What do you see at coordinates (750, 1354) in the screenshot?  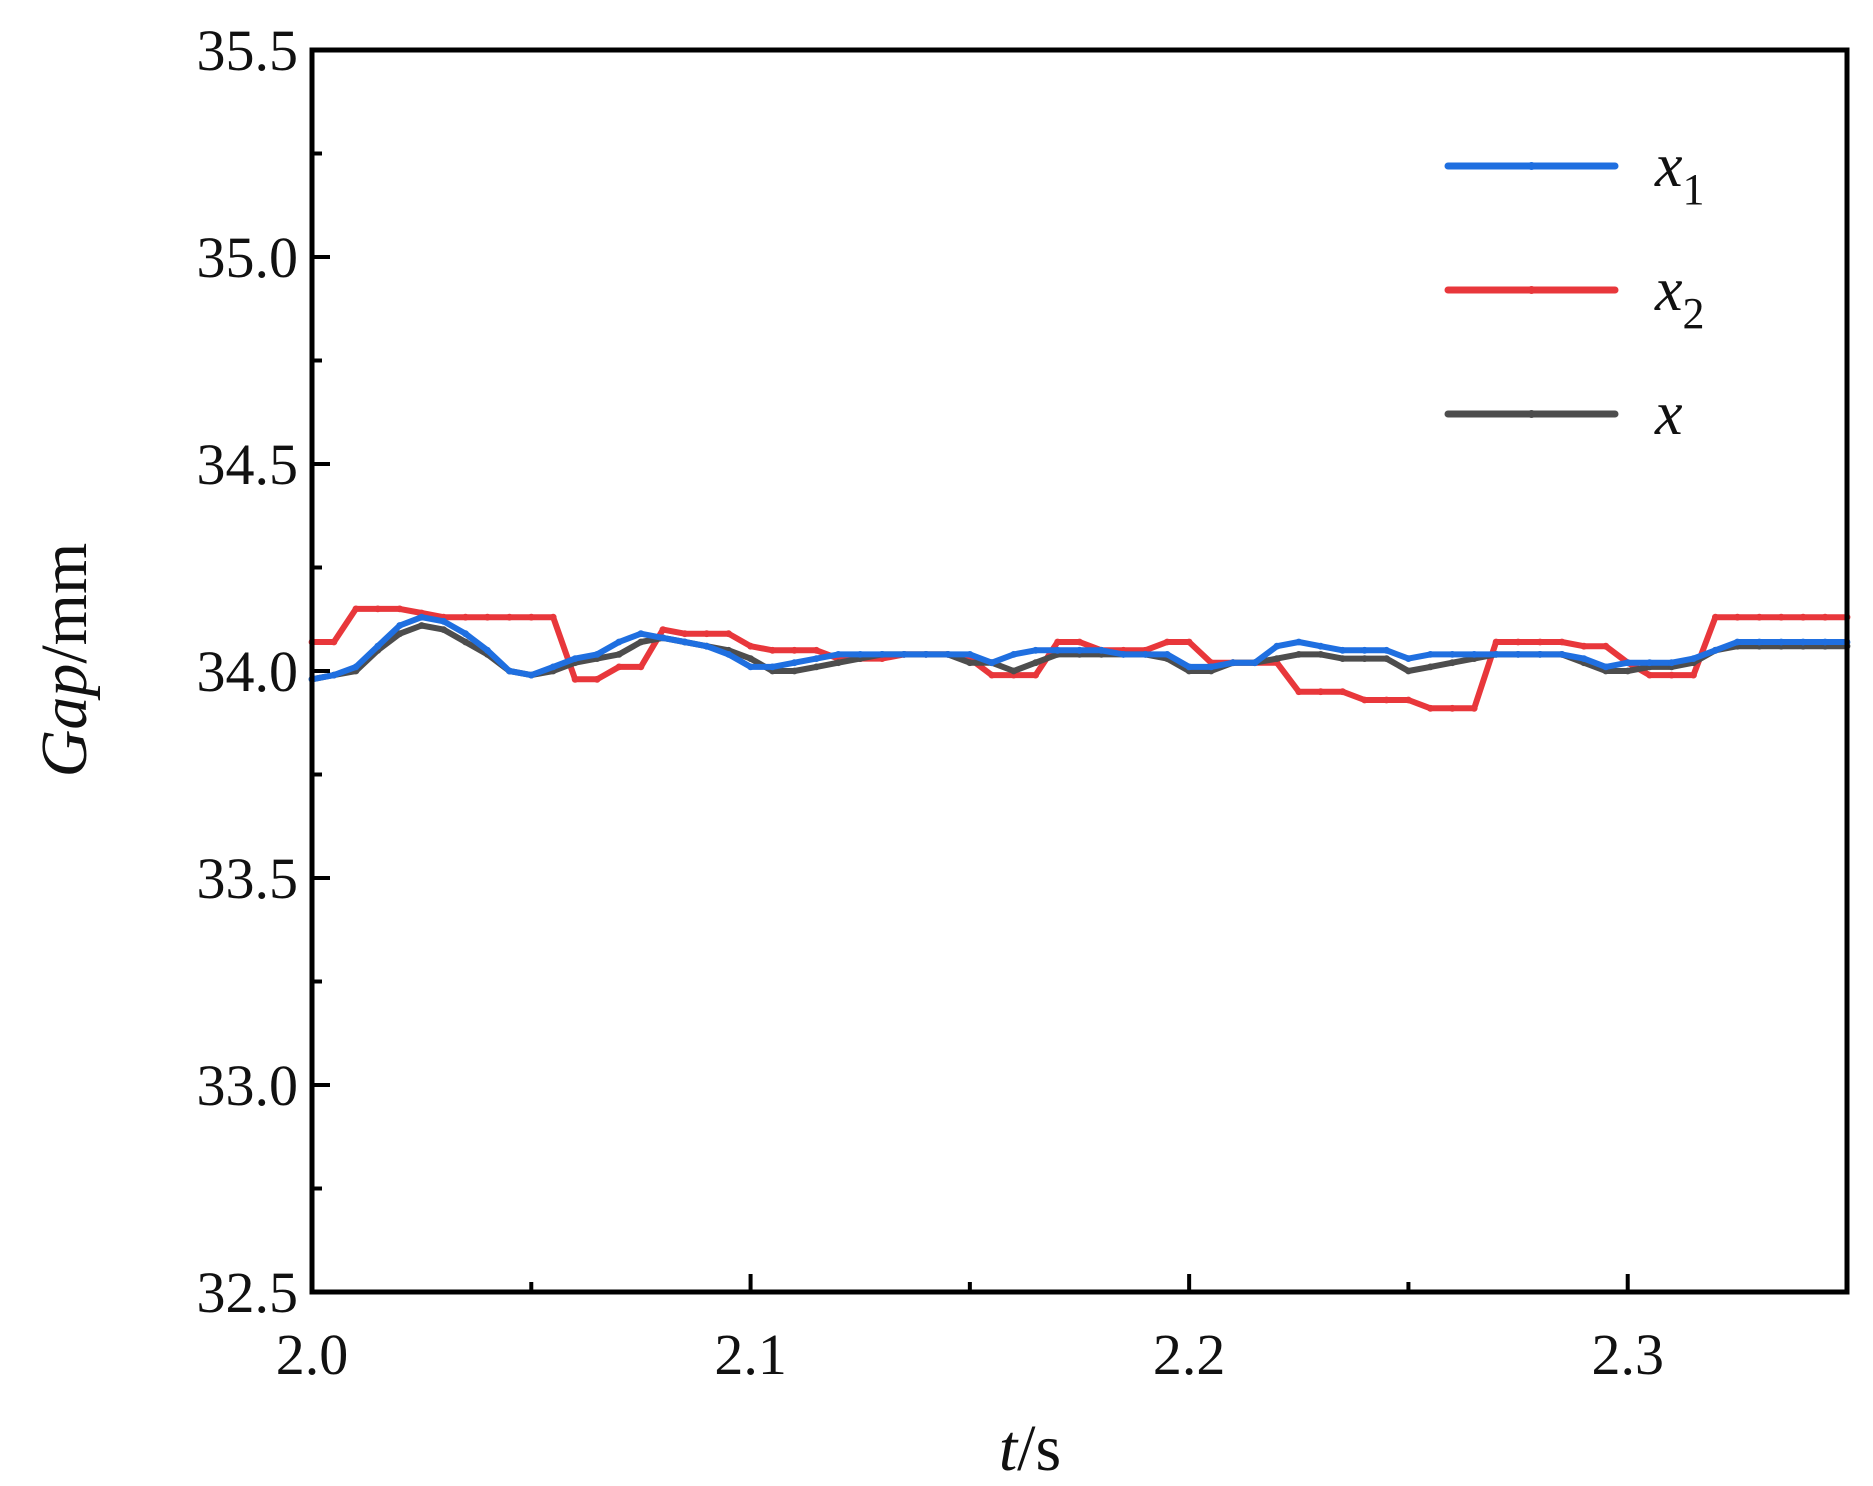 I see `x-tick-label: 2.1` at bounding box center [750, 1354].